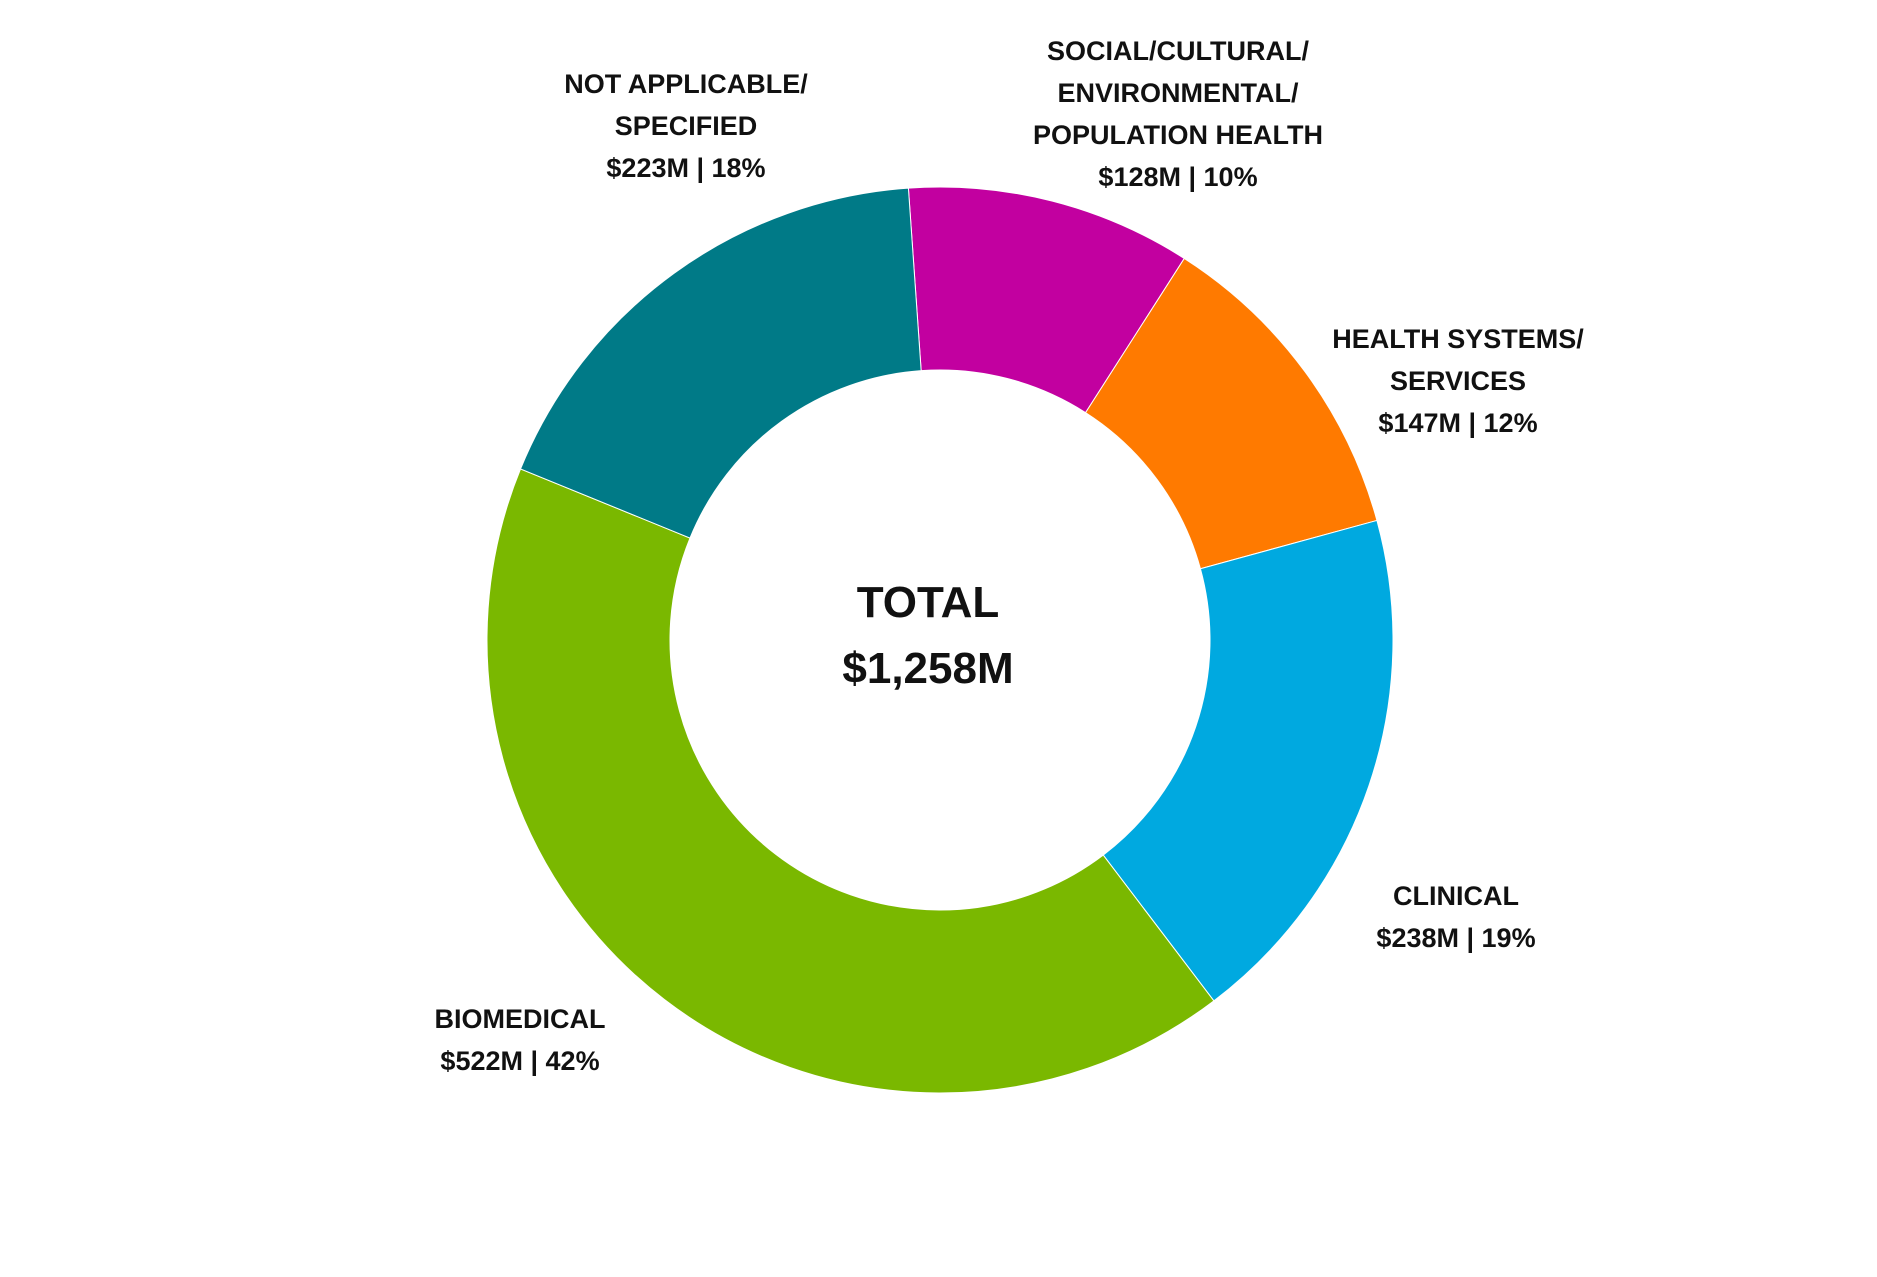  I want to click on label-social-name-line: SOCIAL/CULTURAL/, so click(1178, 51).